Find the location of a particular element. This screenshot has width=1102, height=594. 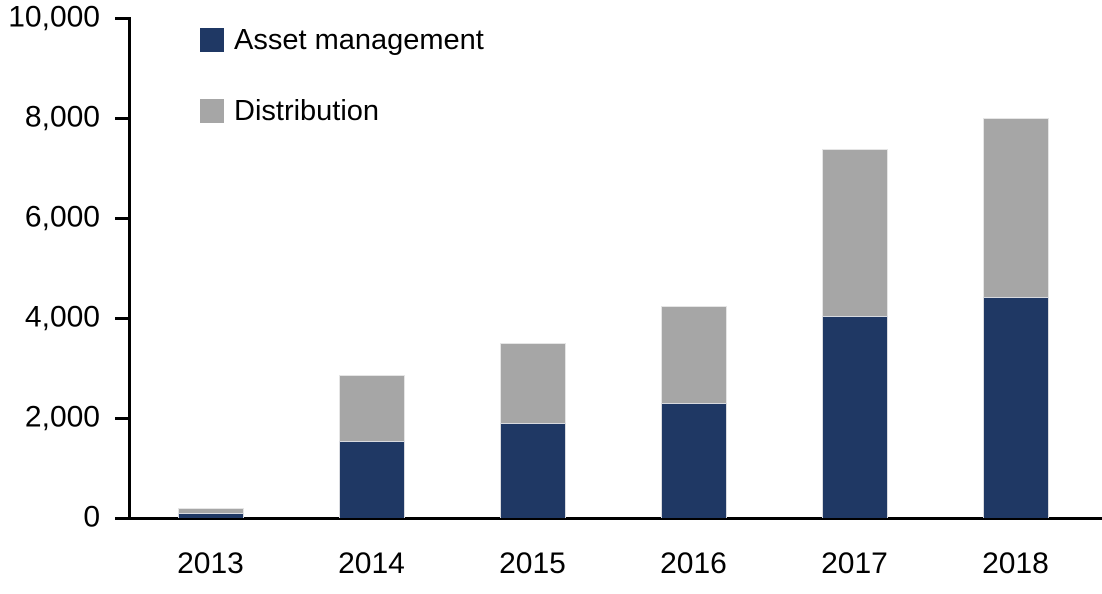

y-axis-line is located at coordinates (129, 268).